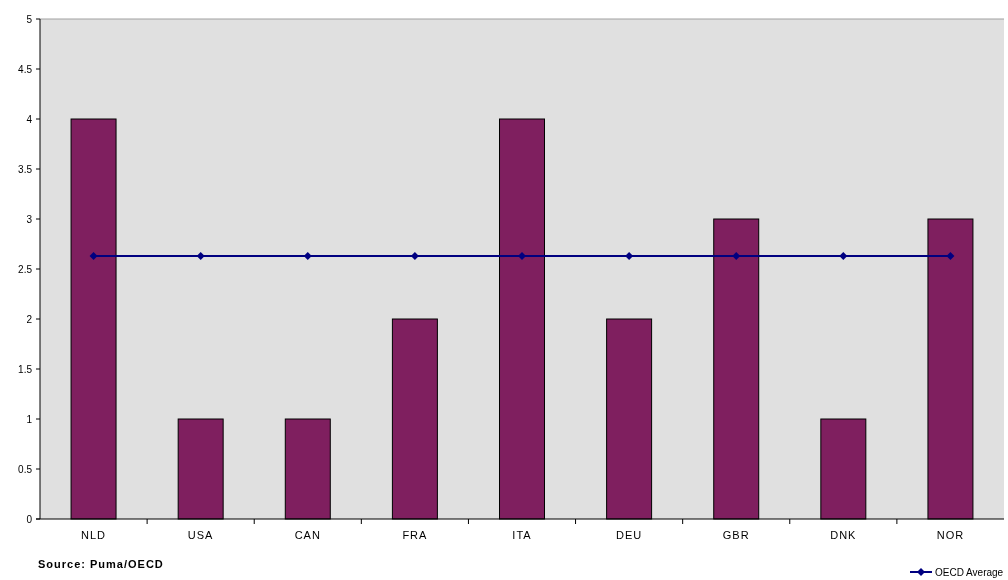  What do you see at coordinates (307, 535) in the screenshot?
I see `x-tick-label: CAN` at bounding box center [307, 535].